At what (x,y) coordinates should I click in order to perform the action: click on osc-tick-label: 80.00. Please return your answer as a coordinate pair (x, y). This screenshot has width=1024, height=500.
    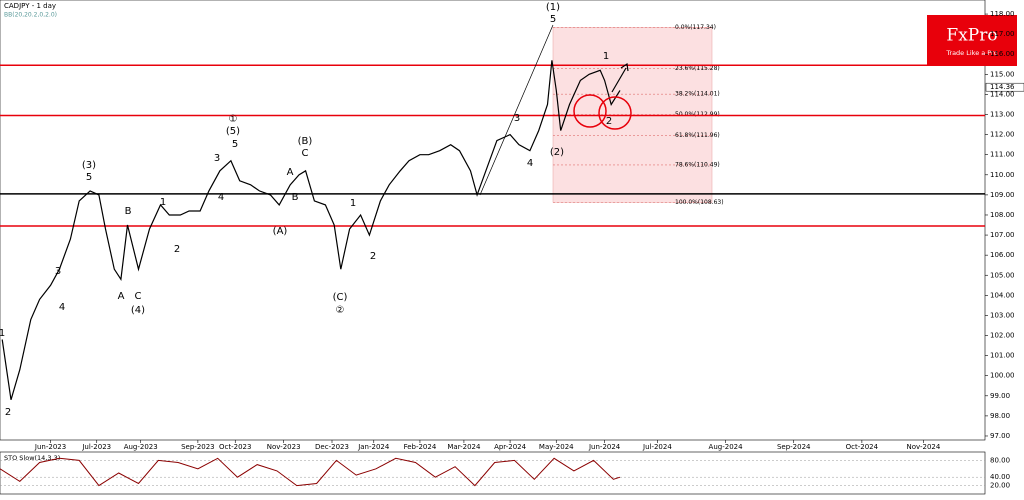
    Looking at the image, I should click on (1000, 460).